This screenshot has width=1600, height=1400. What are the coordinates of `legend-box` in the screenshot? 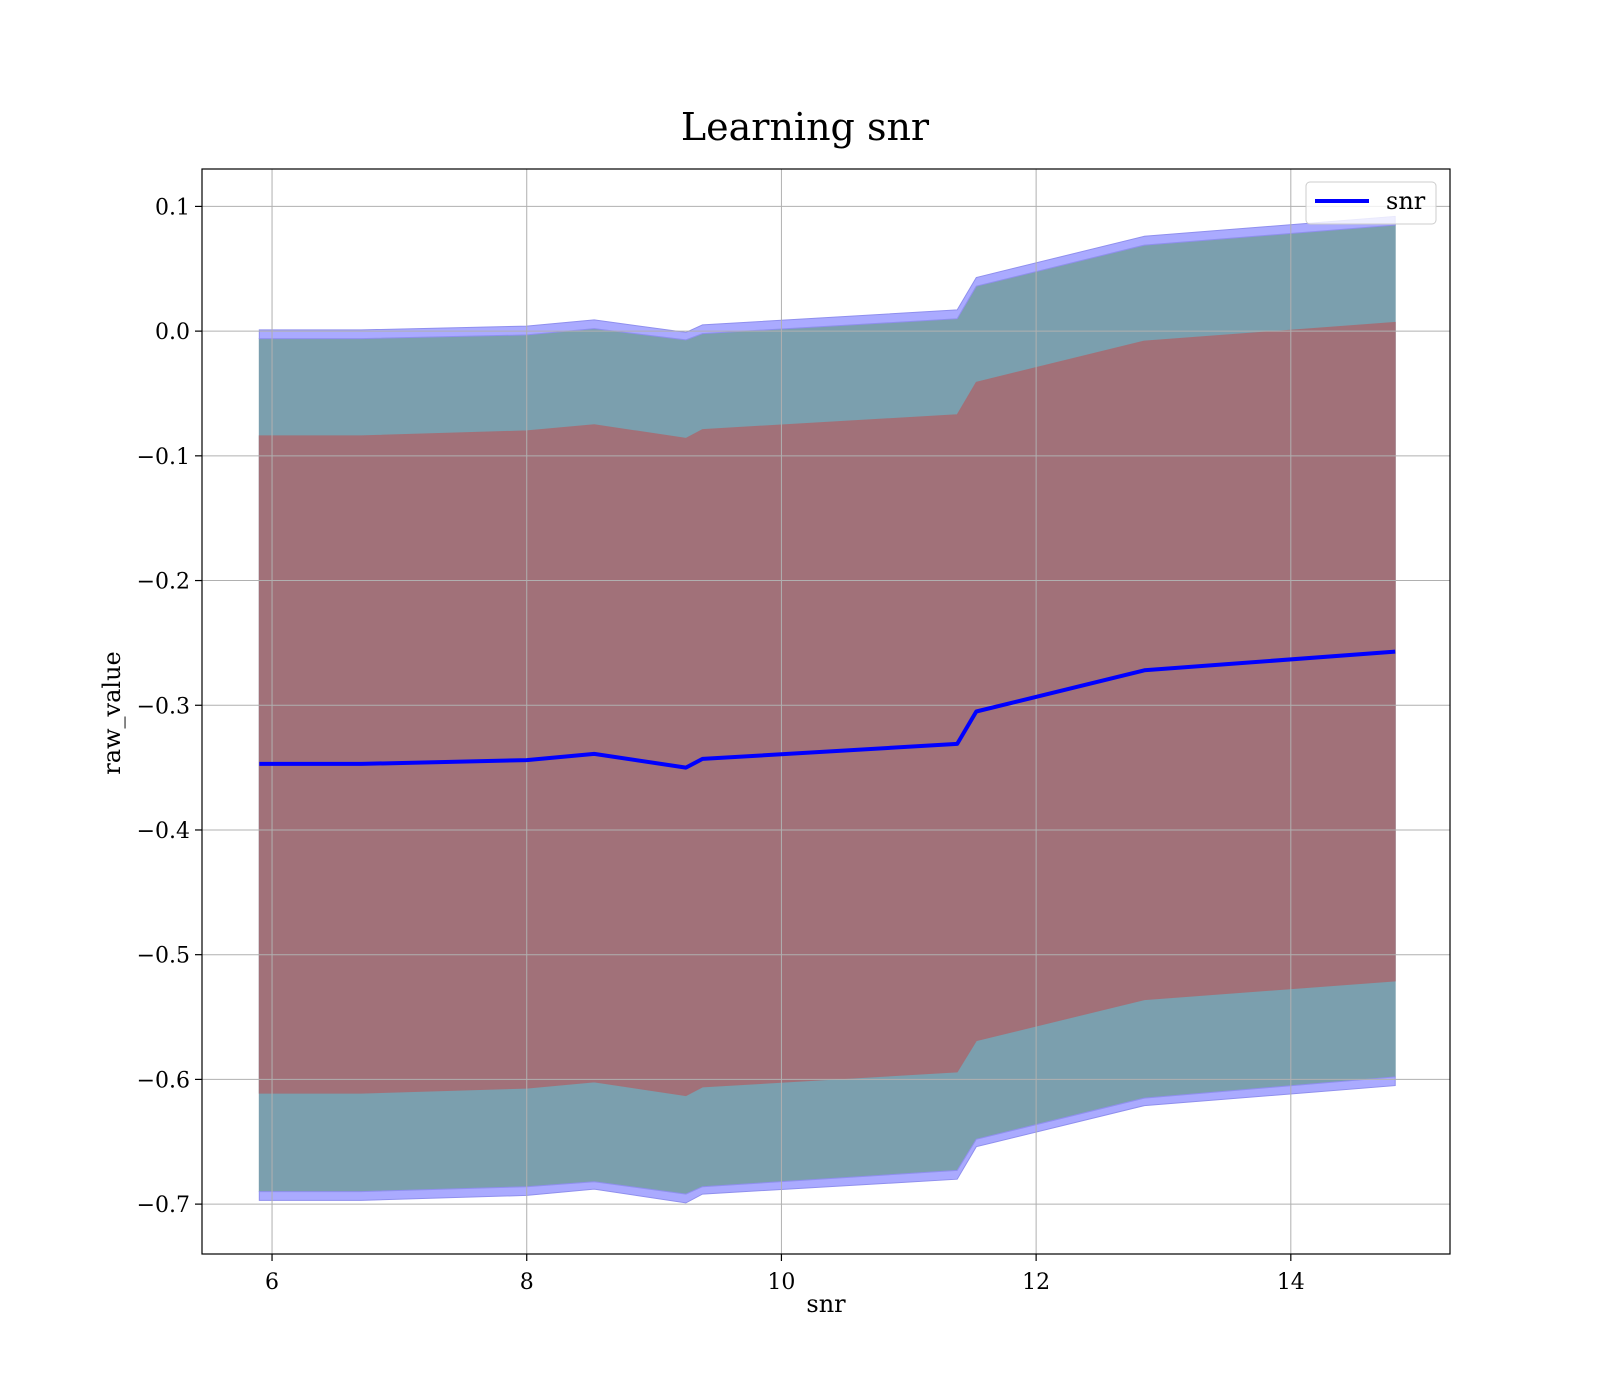 It's located at (1371, 203).